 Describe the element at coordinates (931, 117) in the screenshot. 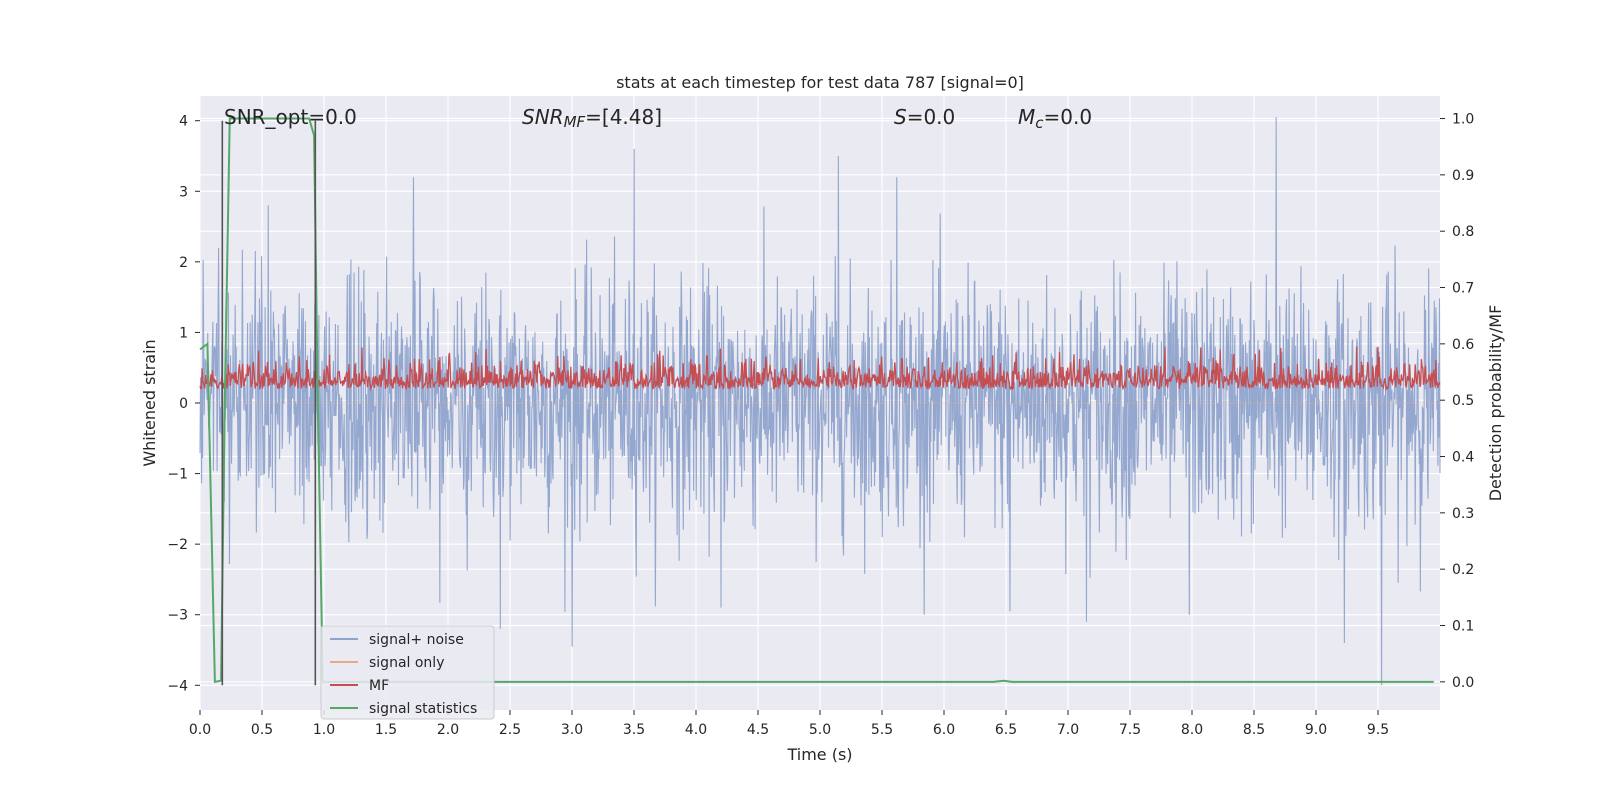

I see `annotation-s-value: =0.0` at that location.